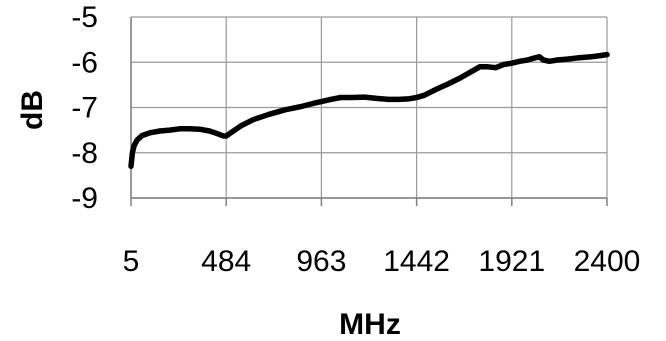  Describe the element at coordinates (32, 110) in the screenshot. I see `y-axis-title: dB` at that location.